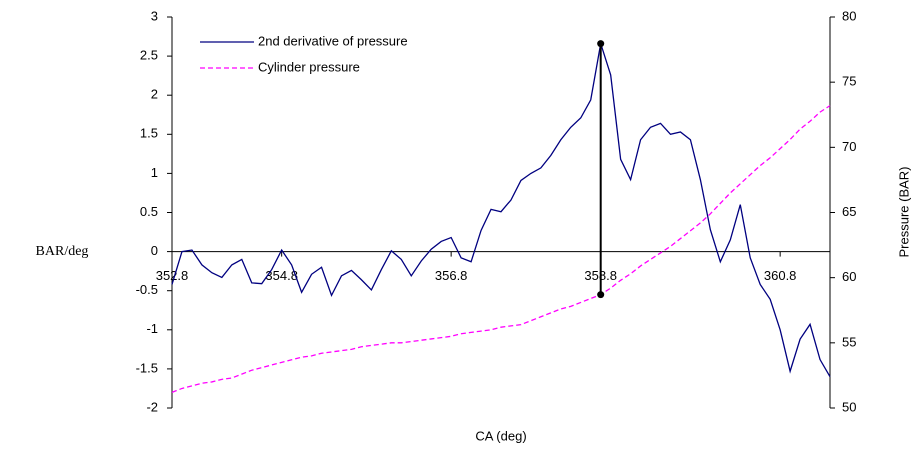 This screenshot has height=450, width=918. Describe the element at coordinates (849, 276) in the screenshot. I see `y2-tick-label: 60` at that location.